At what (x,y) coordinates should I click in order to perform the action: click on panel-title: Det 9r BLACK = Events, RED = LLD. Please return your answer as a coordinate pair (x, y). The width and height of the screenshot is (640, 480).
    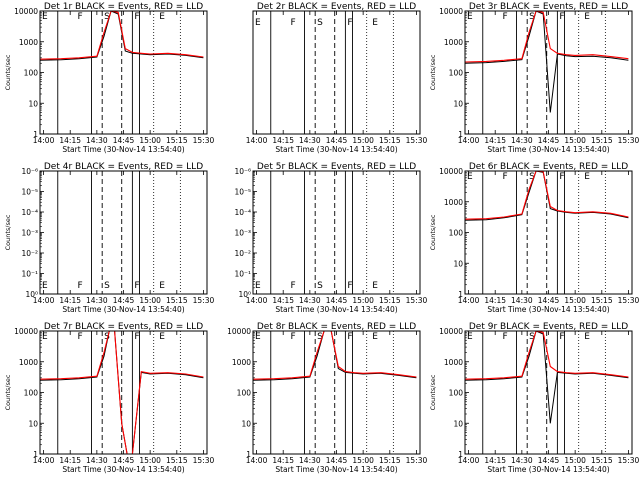
    Looking at the image, I should click on (548, 327).